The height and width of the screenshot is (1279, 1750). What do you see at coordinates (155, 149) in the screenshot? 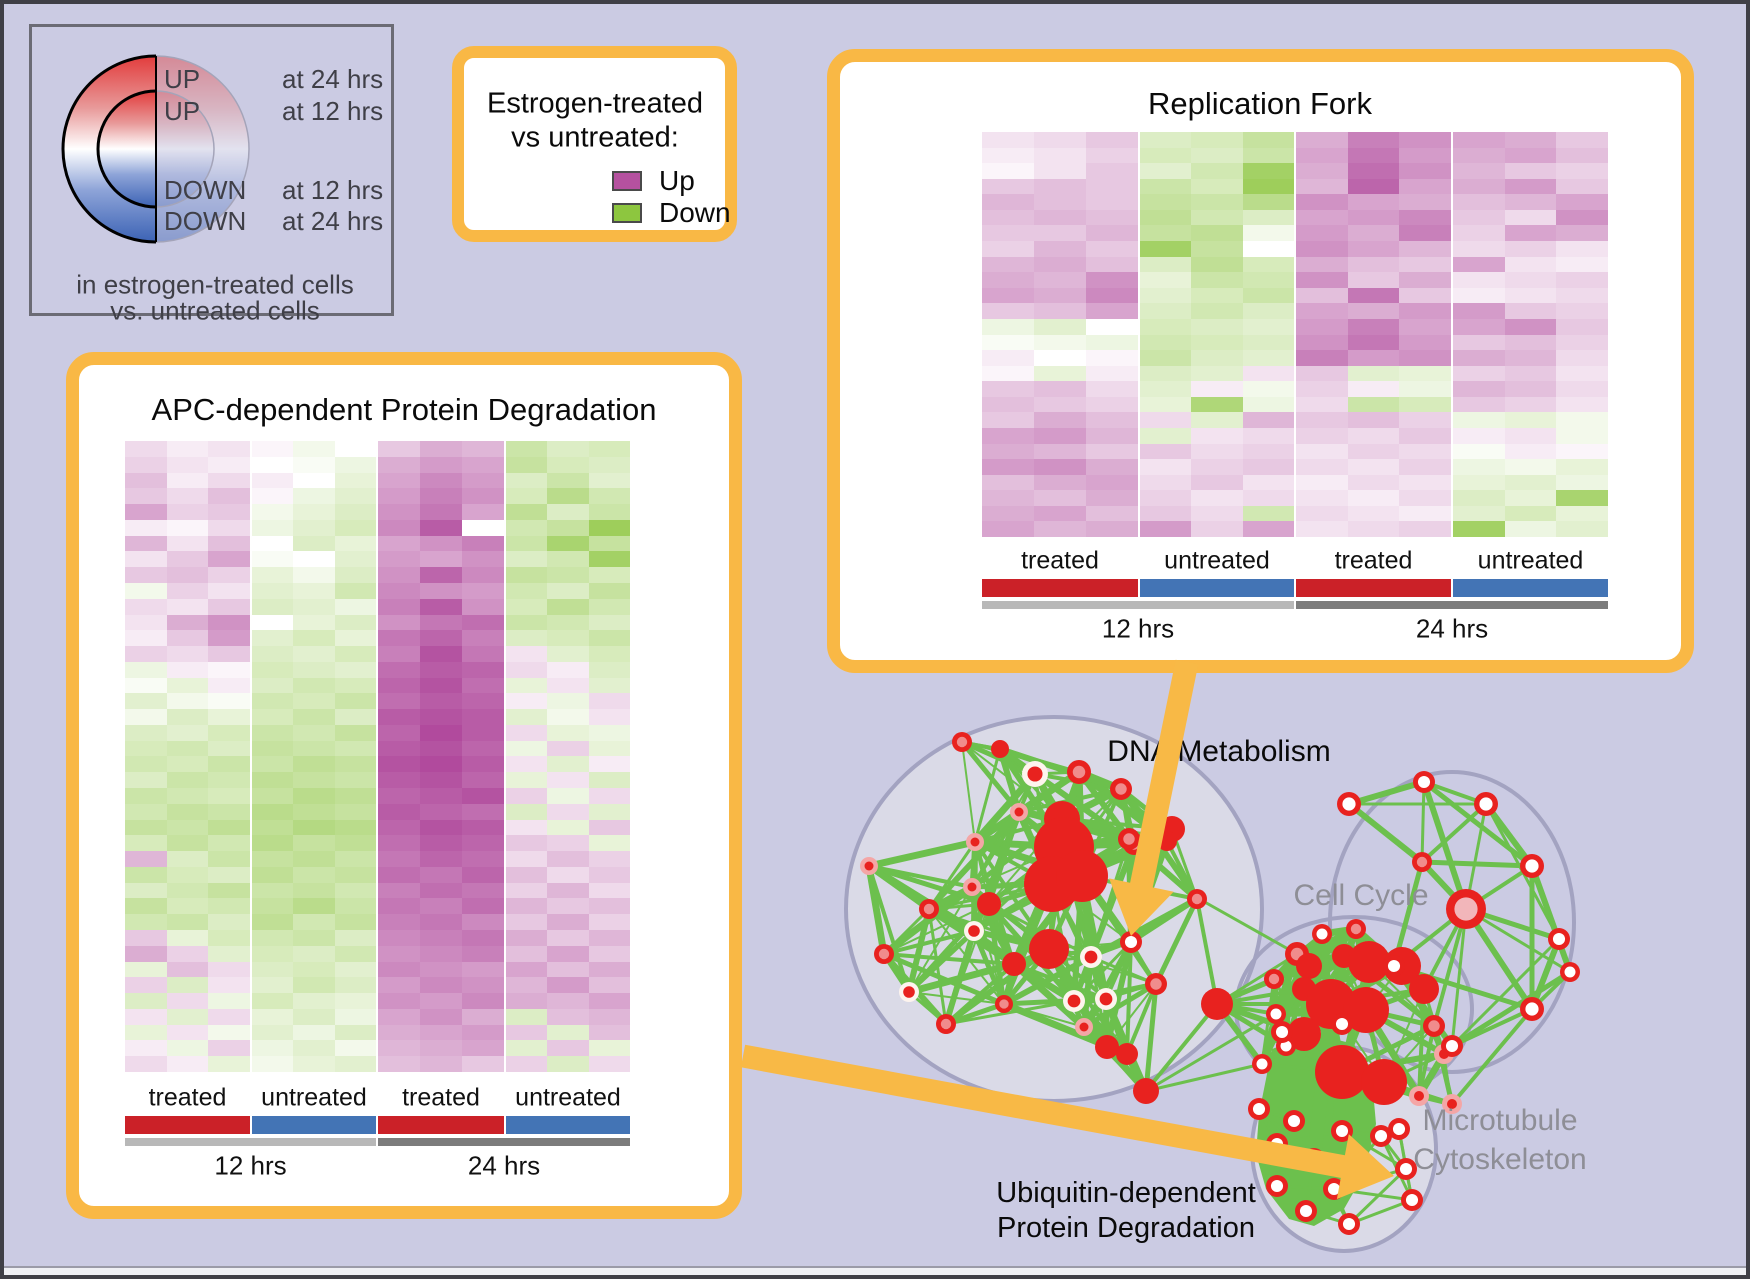
I see `updown-circle-glyph` at bounding box center [155, 149].